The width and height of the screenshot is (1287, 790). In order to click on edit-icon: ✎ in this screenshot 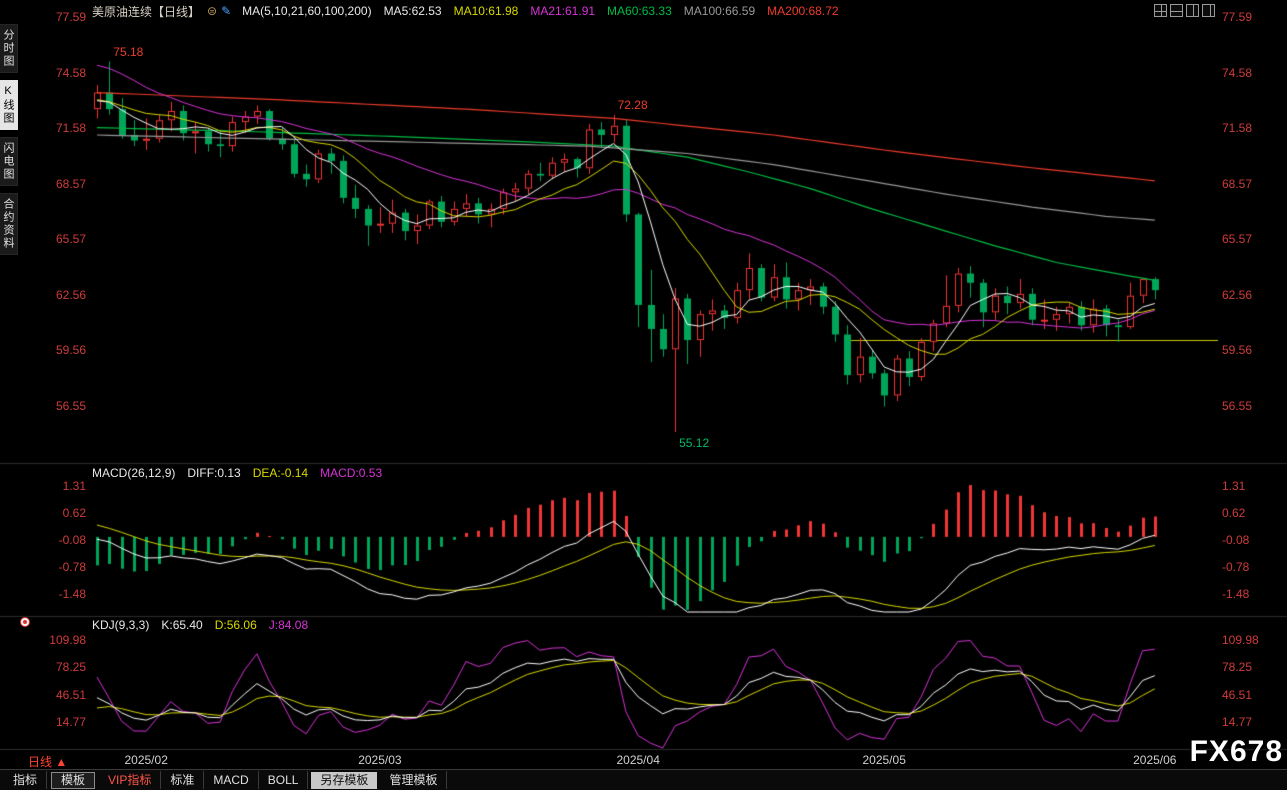, I will do `click(226, 11)`.